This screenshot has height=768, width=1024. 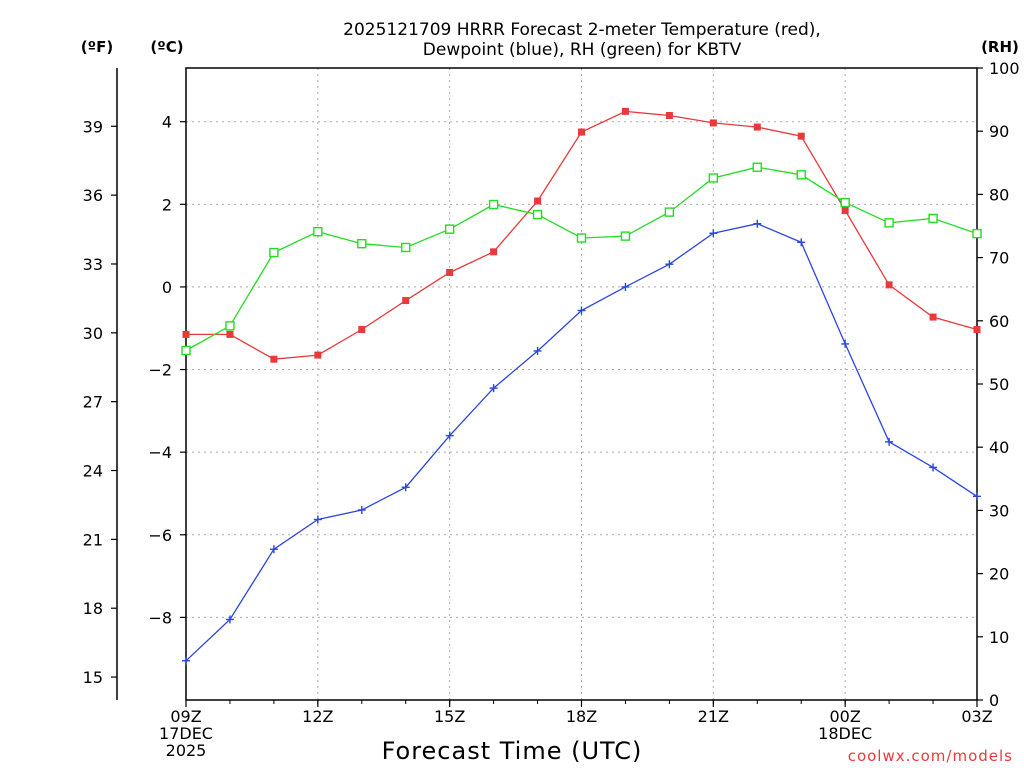 I want to click on rh-tick-label: 0, so click(x=994, y=700).